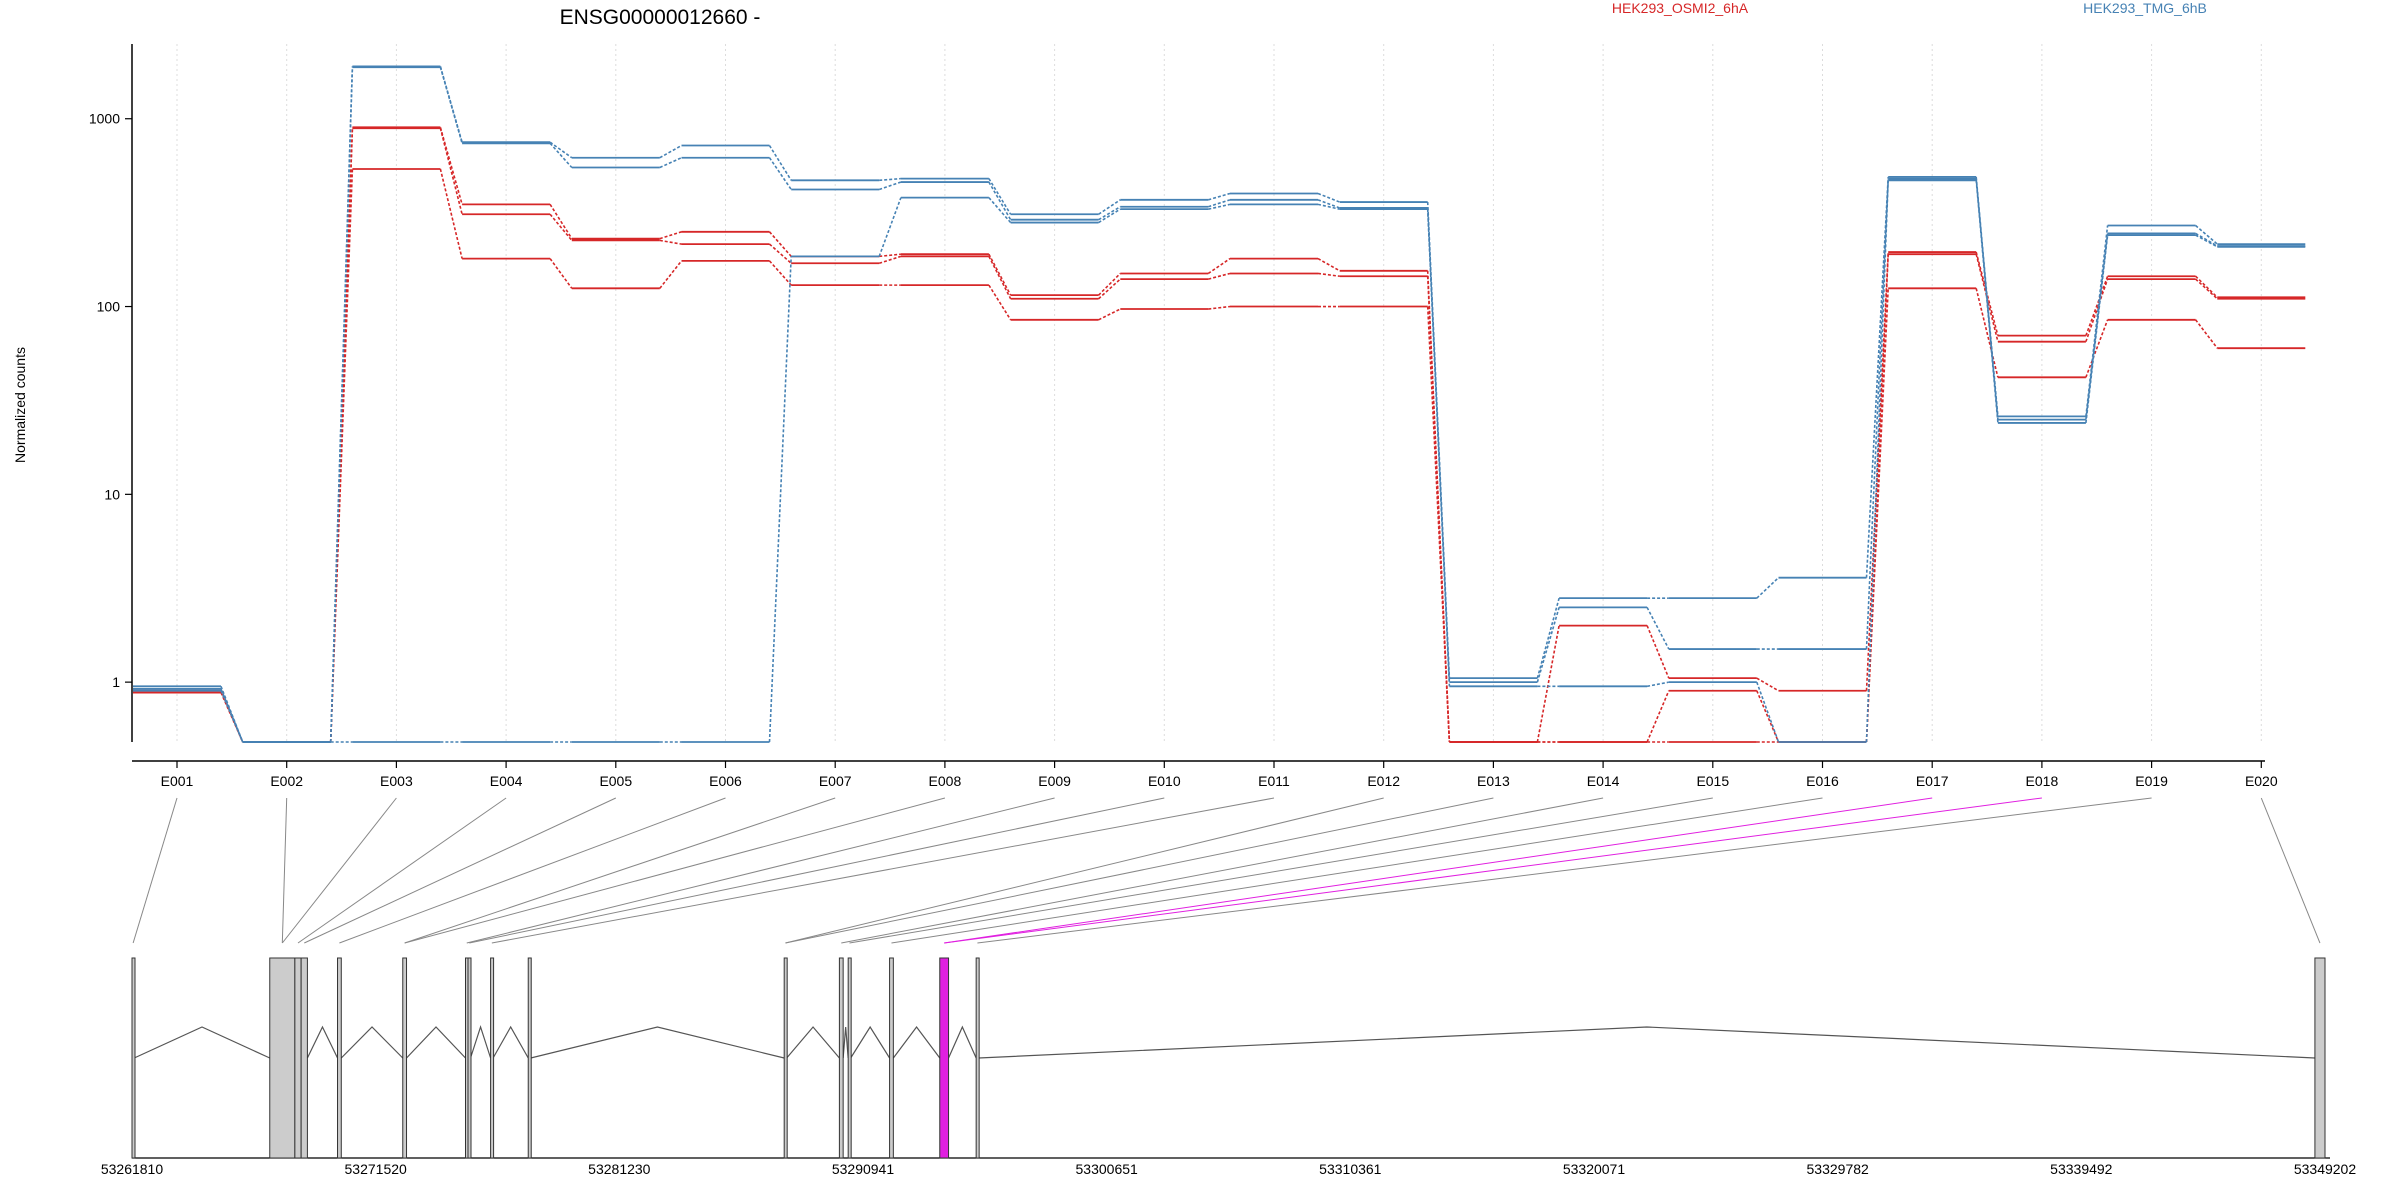 This screenshot has width=2400, height=1200. I want to click on coordinate-label: 53281230, so click(619, 1169).